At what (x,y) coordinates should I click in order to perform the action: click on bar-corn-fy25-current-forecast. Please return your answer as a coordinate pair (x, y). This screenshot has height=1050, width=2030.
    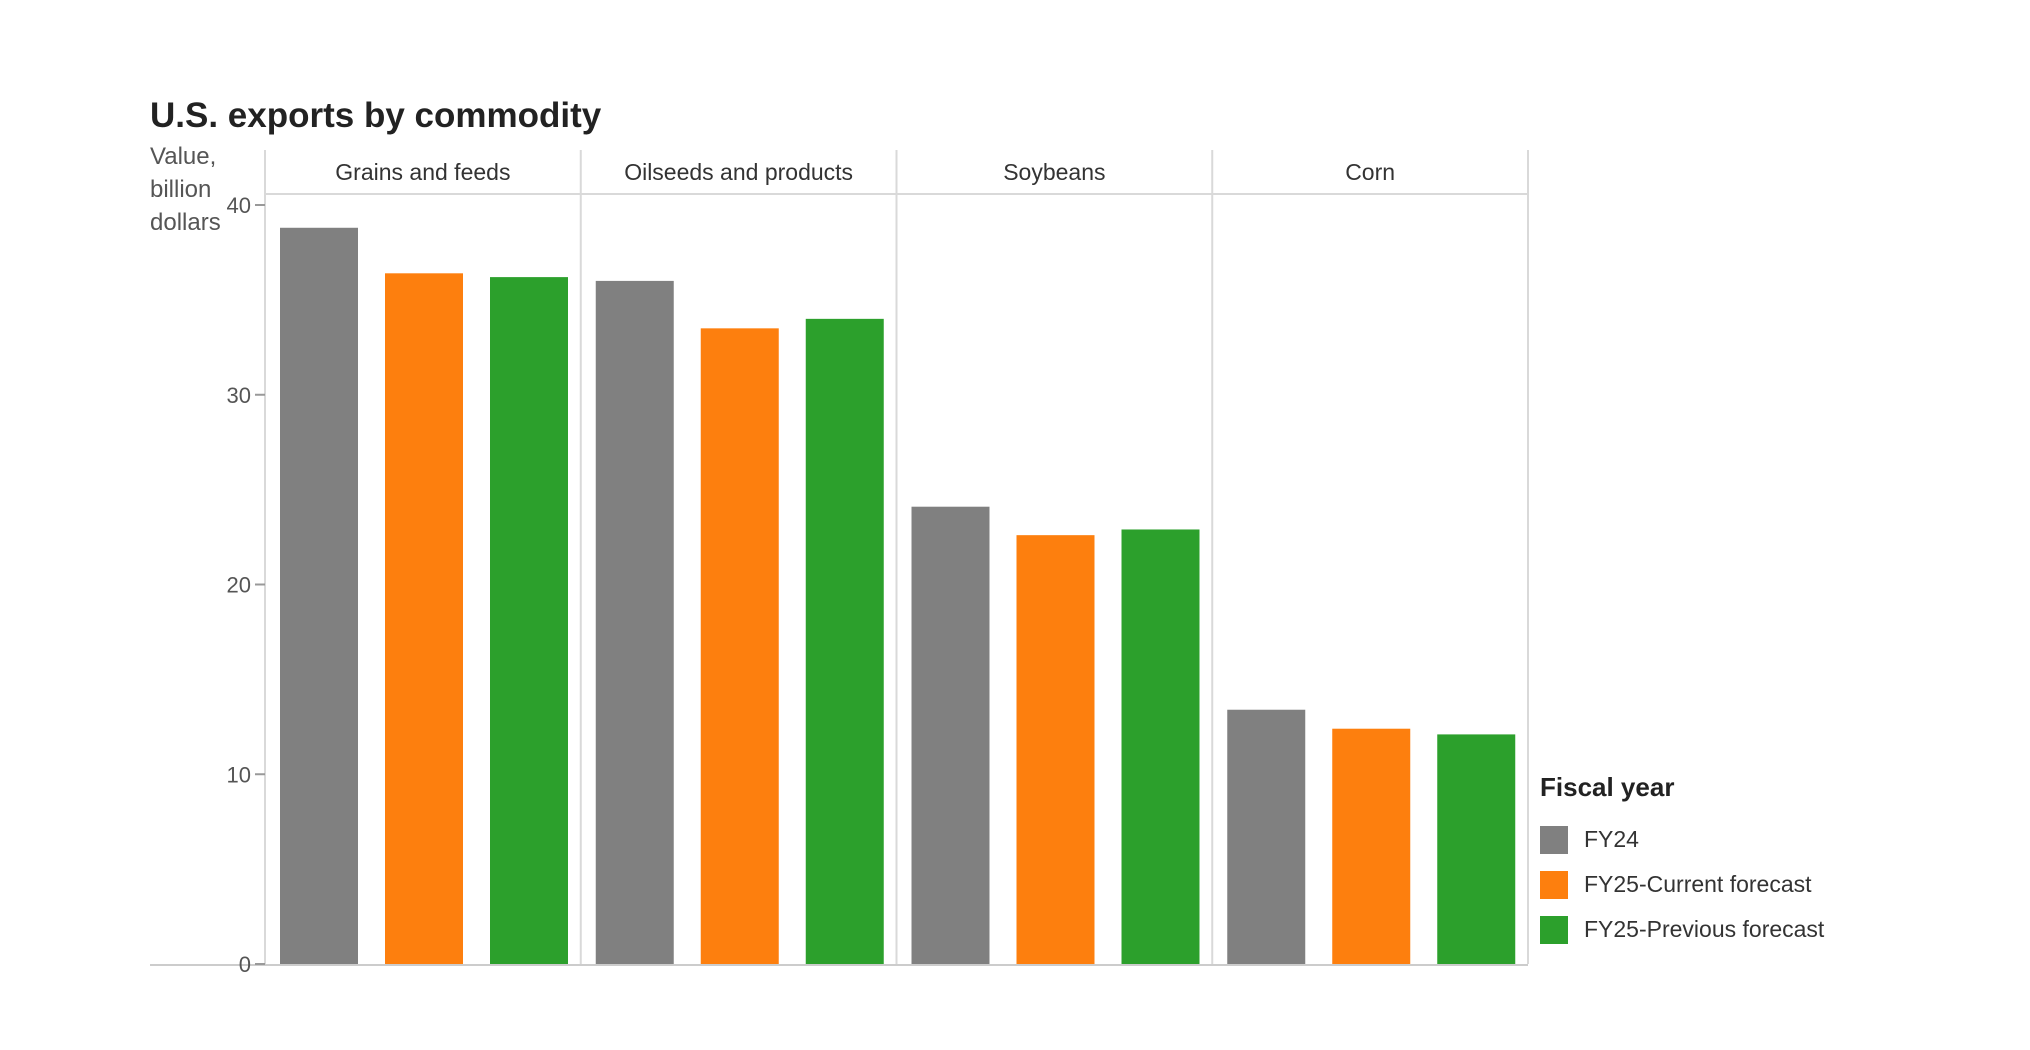
    Looking at the image, I should click on (1371, 846).